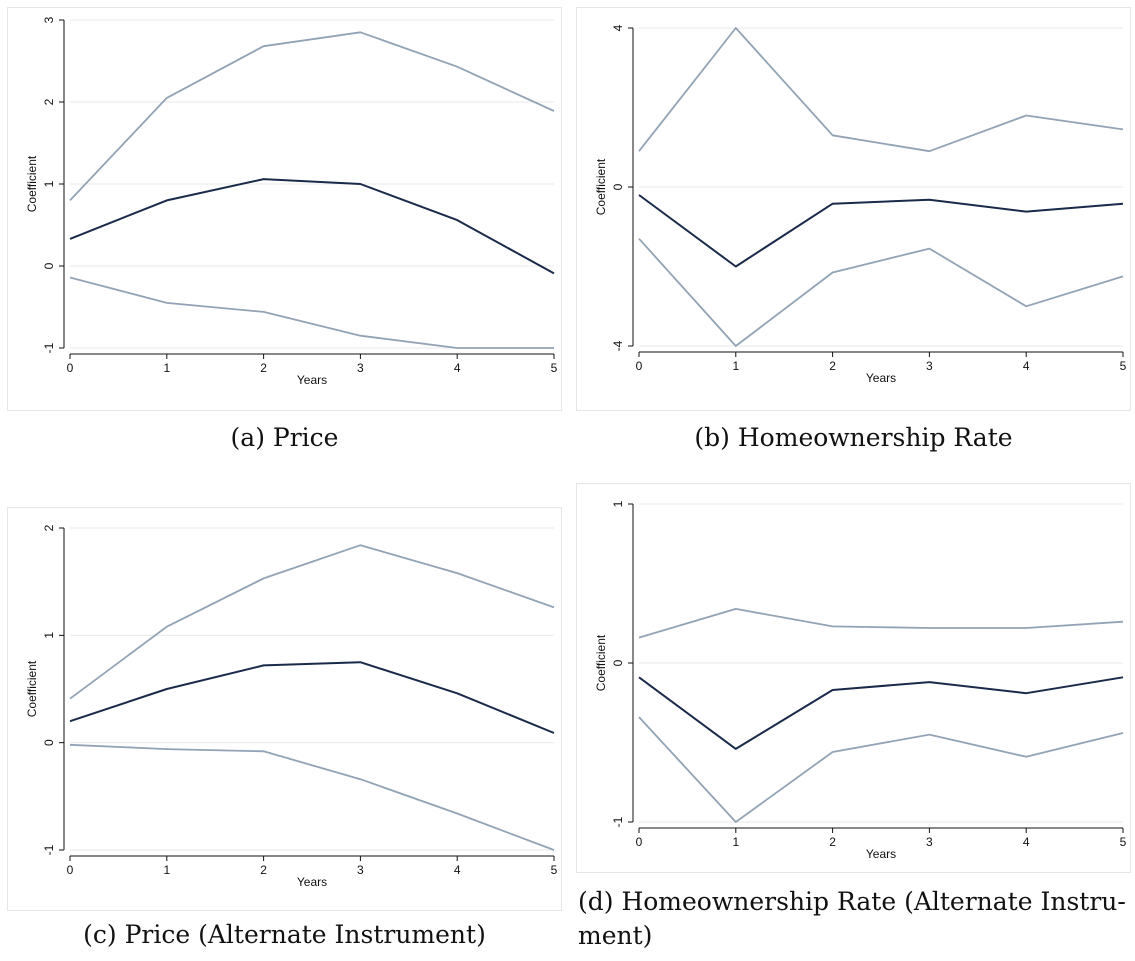 The width and height of the screenshot is (1135, 961). I want to click on caption-homeownership-rate: (b) Homeownership Rate, so click(853, 437).